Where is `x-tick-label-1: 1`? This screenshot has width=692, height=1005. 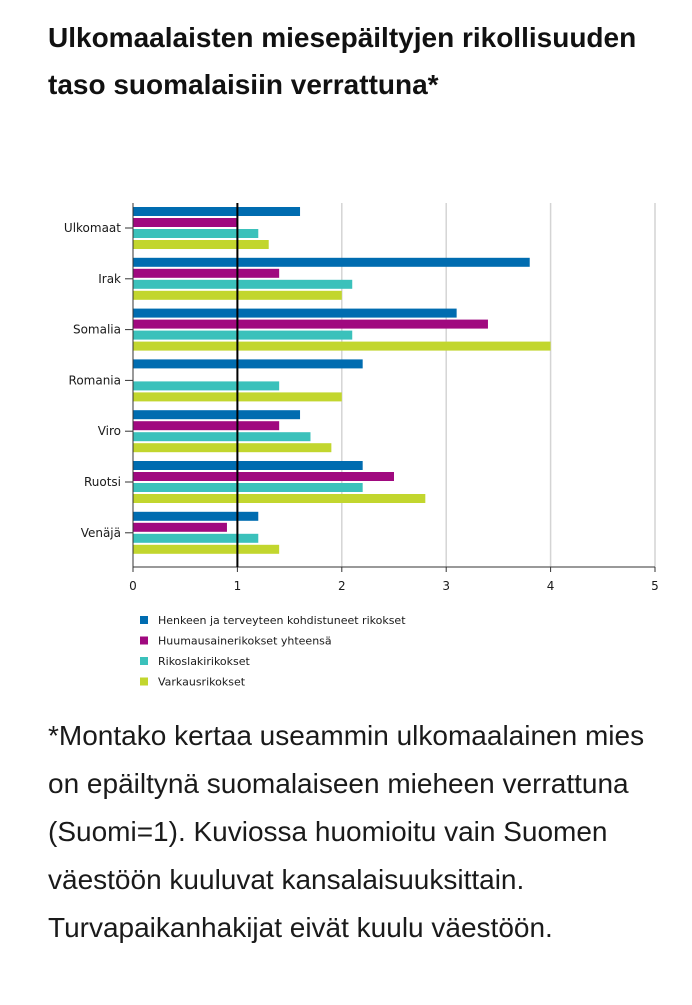
x-tick-label-1: 1 is located at coordinates (238, 586).